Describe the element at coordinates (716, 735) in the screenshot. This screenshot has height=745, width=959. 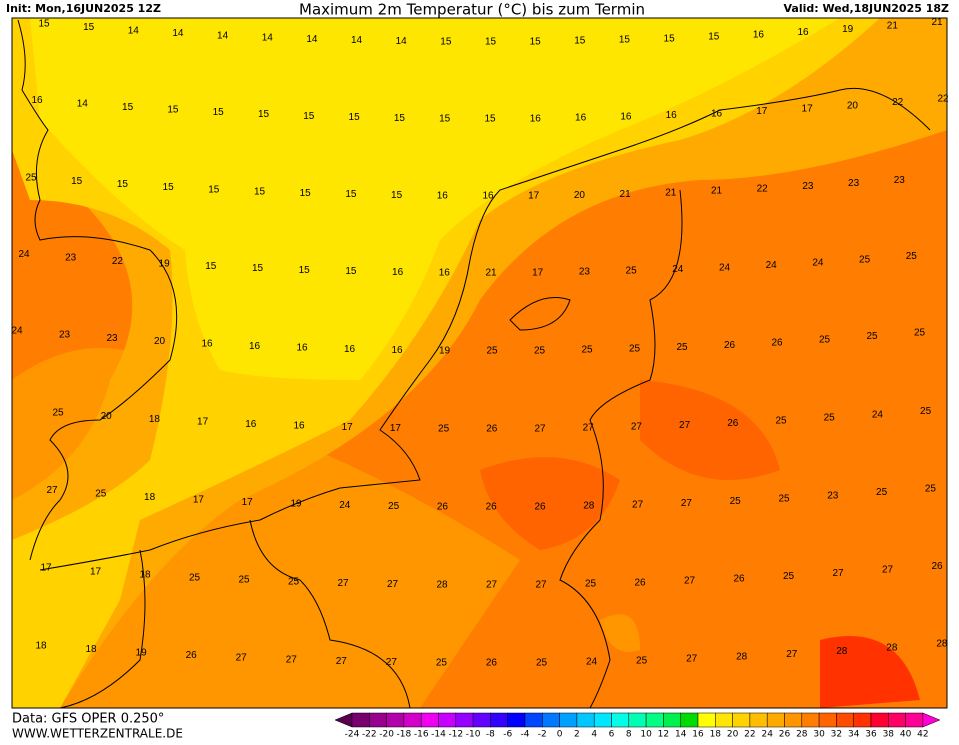
I see `colorbar-tick-label: 18` at that location.